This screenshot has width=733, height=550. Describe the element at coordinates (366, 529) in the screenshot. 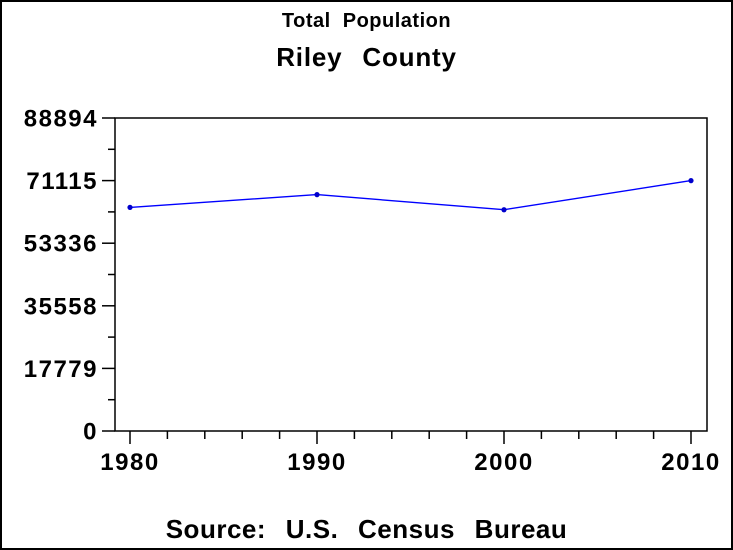

I see `chart-footnote: Source: U.S. Census Bureau` at that location.